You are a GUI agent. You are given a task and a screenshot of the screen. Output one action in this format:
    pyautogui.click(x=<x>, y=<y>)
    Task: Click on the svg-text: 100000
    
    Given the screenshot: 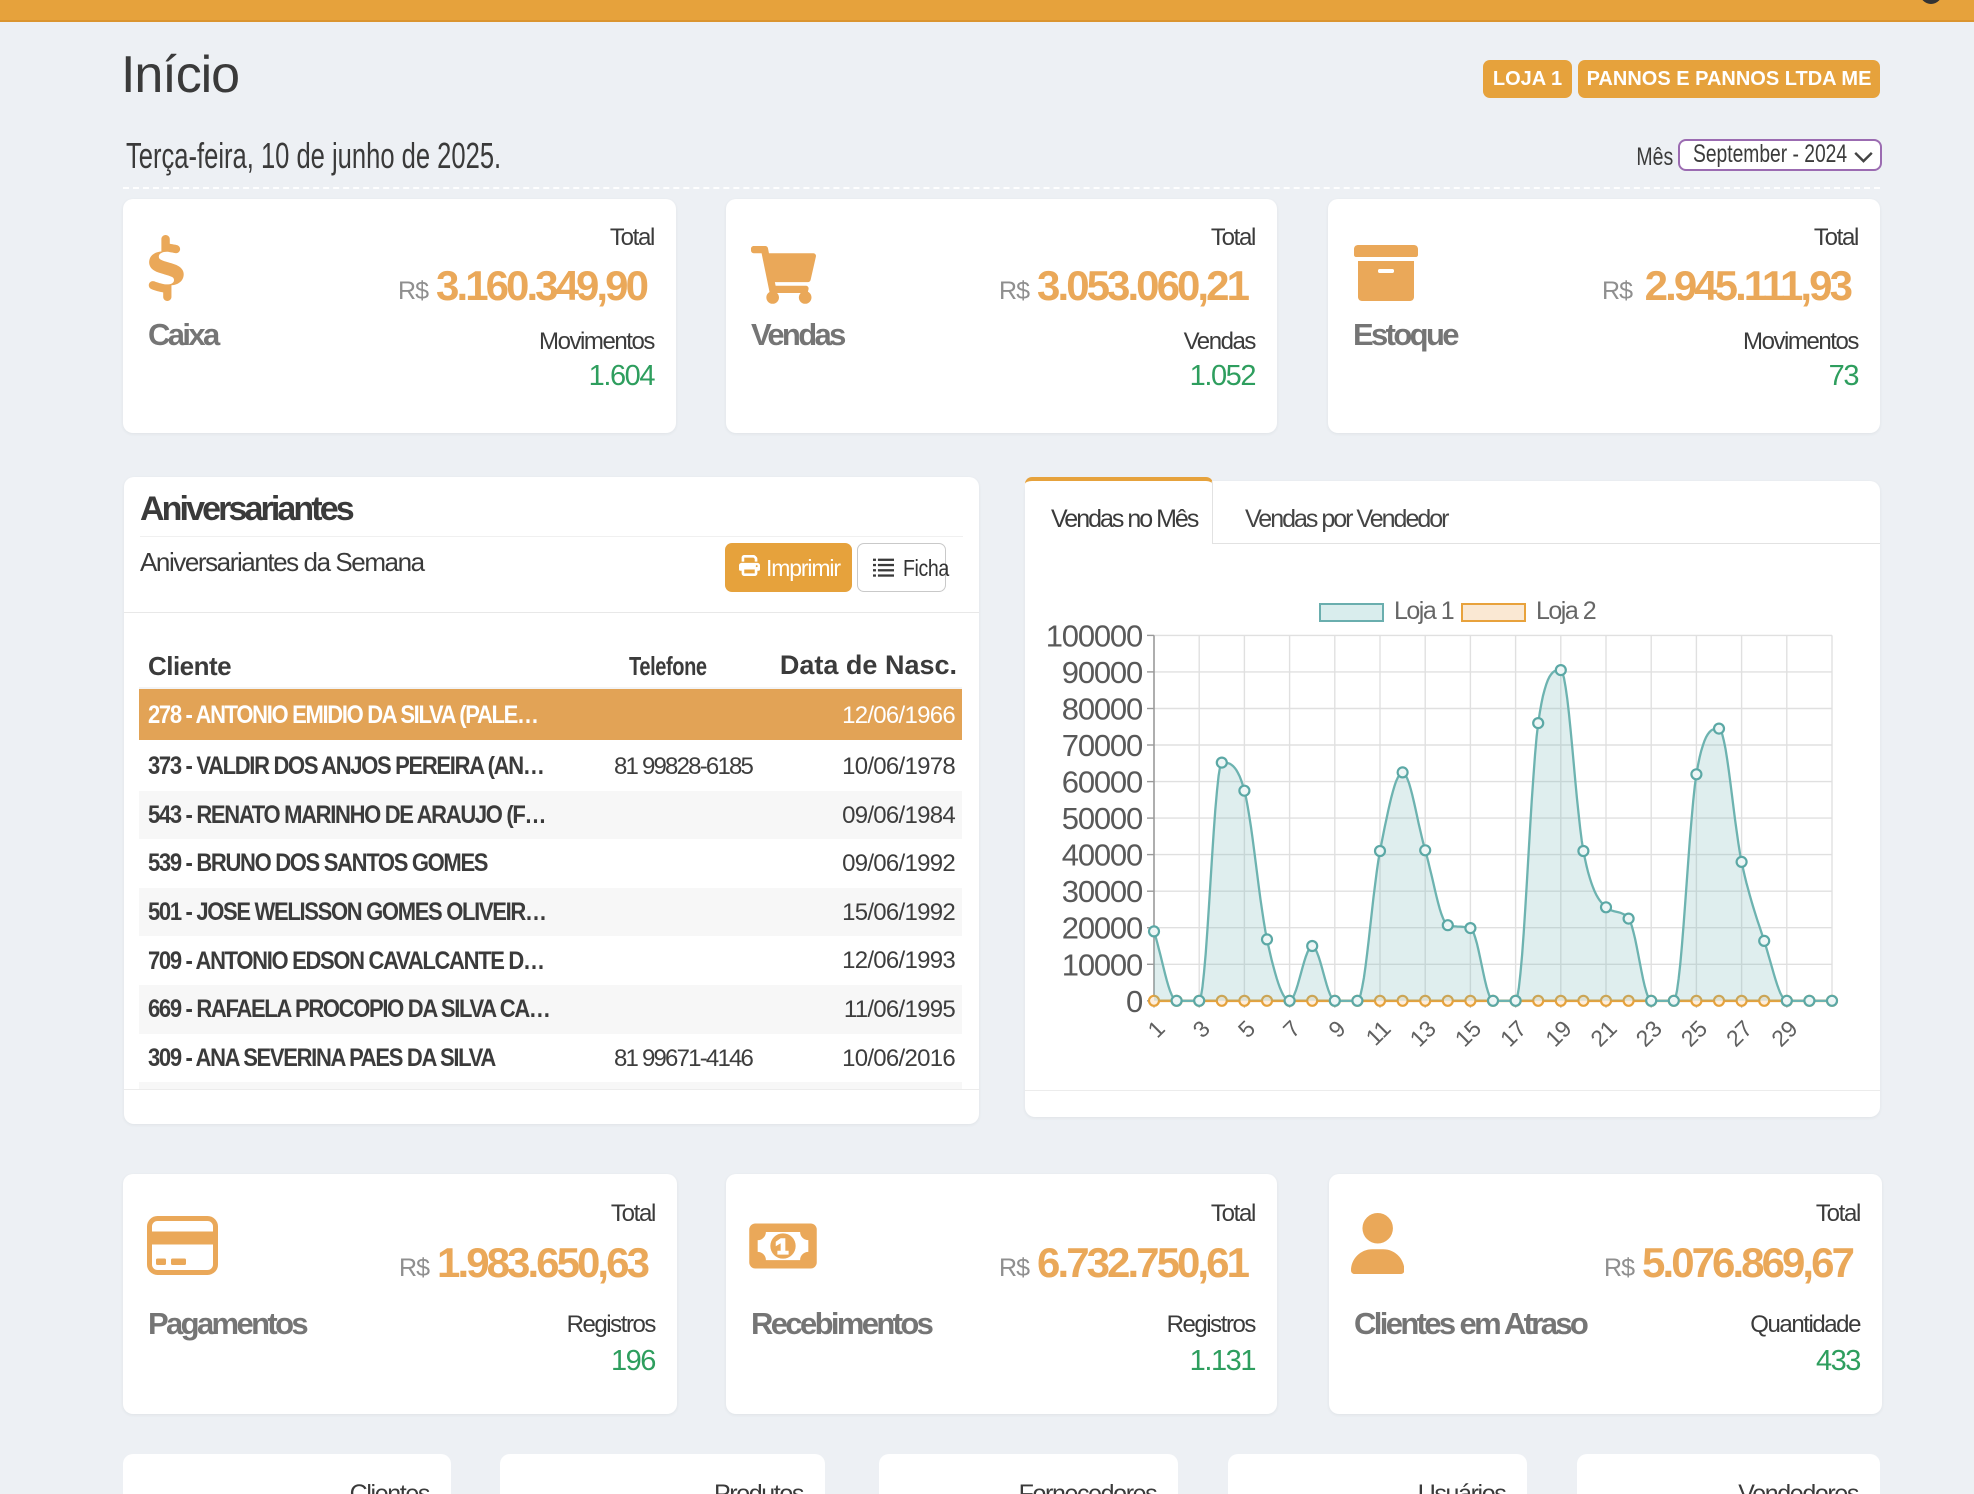 What is the action you would take?
    pyautogui.click(x=1094, y=635)
    